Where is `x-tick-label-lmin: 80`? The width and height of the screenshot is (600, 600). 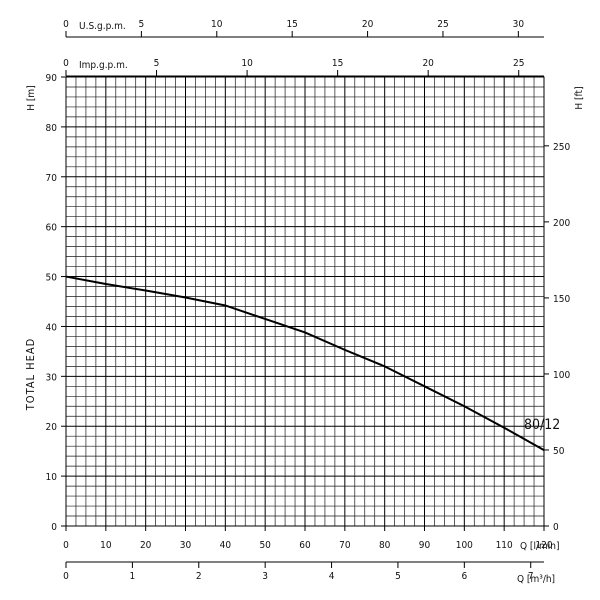 x-tick-label-lmin: 80 is located at coordinates (385, 545).